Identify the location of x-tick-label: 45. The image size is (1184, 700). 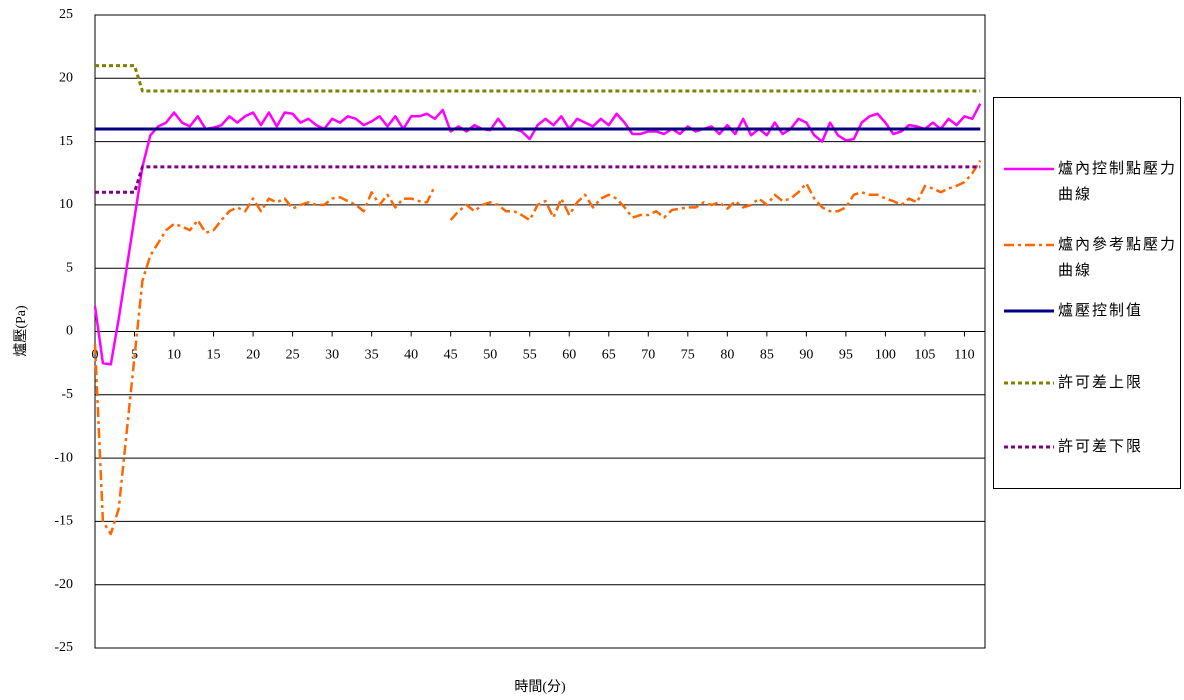
(451, 355).